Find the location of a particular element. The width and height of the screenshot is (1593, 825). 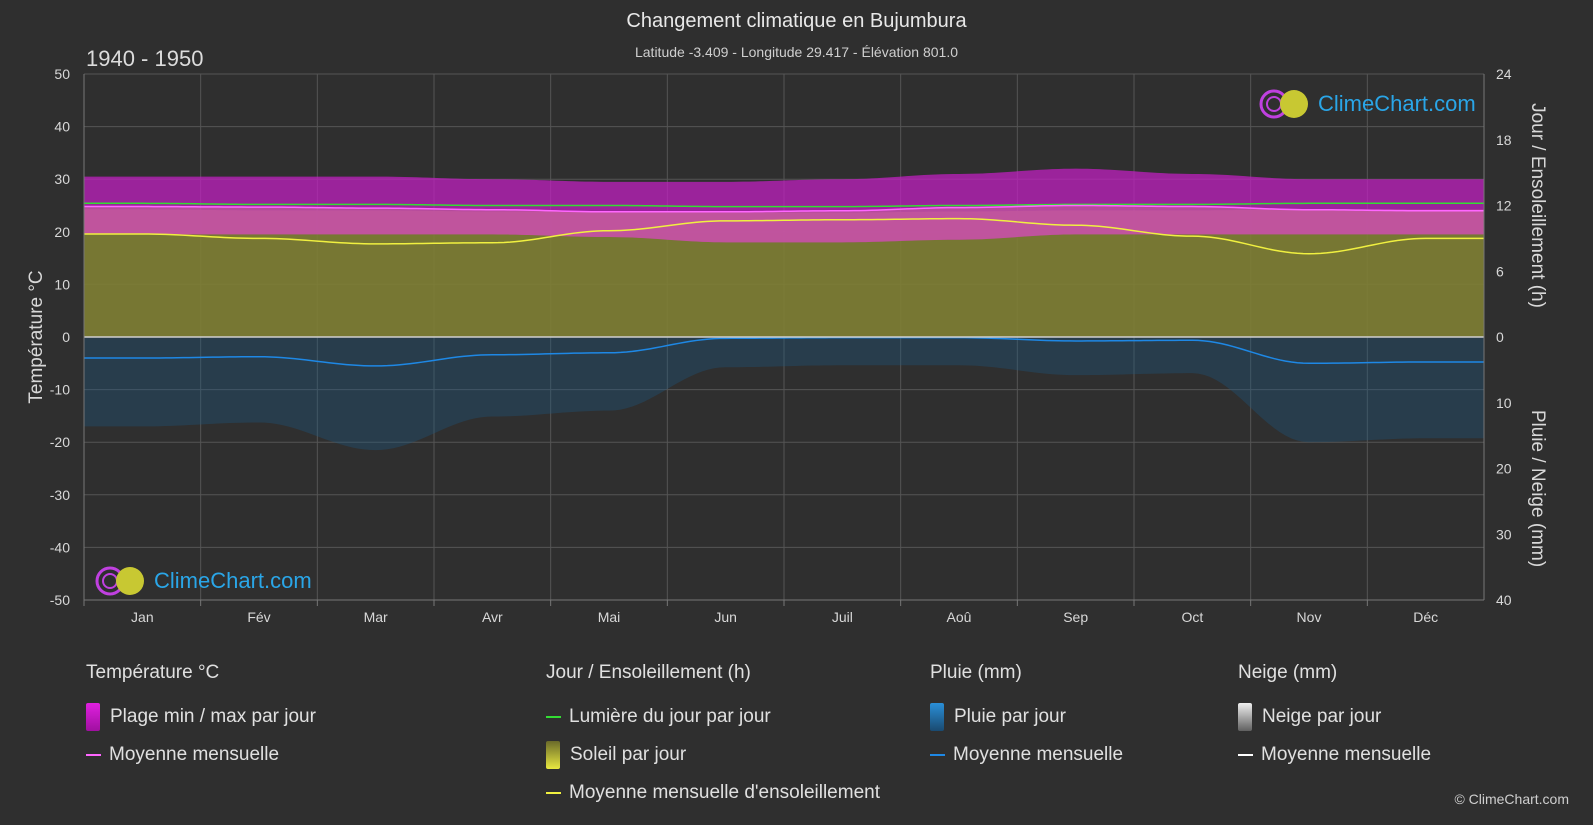

legend-item: Soleil par jour is located at coordinates (713, 755).